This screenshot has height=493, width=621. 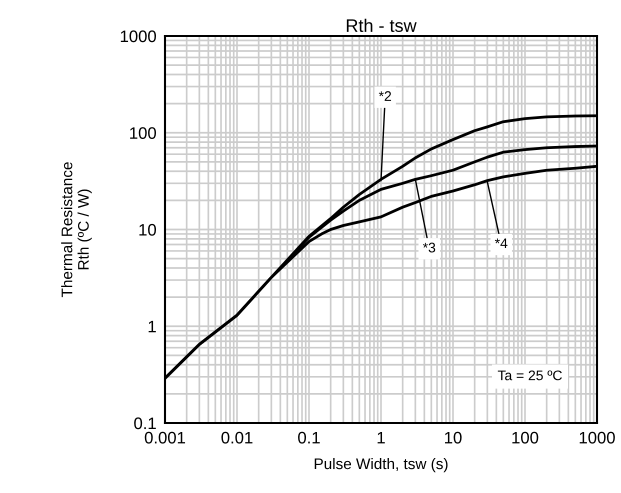 What do you see at coordinates (597, 438) in the screenshot?
I see `x-tick-label: 1000` at bounding box center [597, 438].